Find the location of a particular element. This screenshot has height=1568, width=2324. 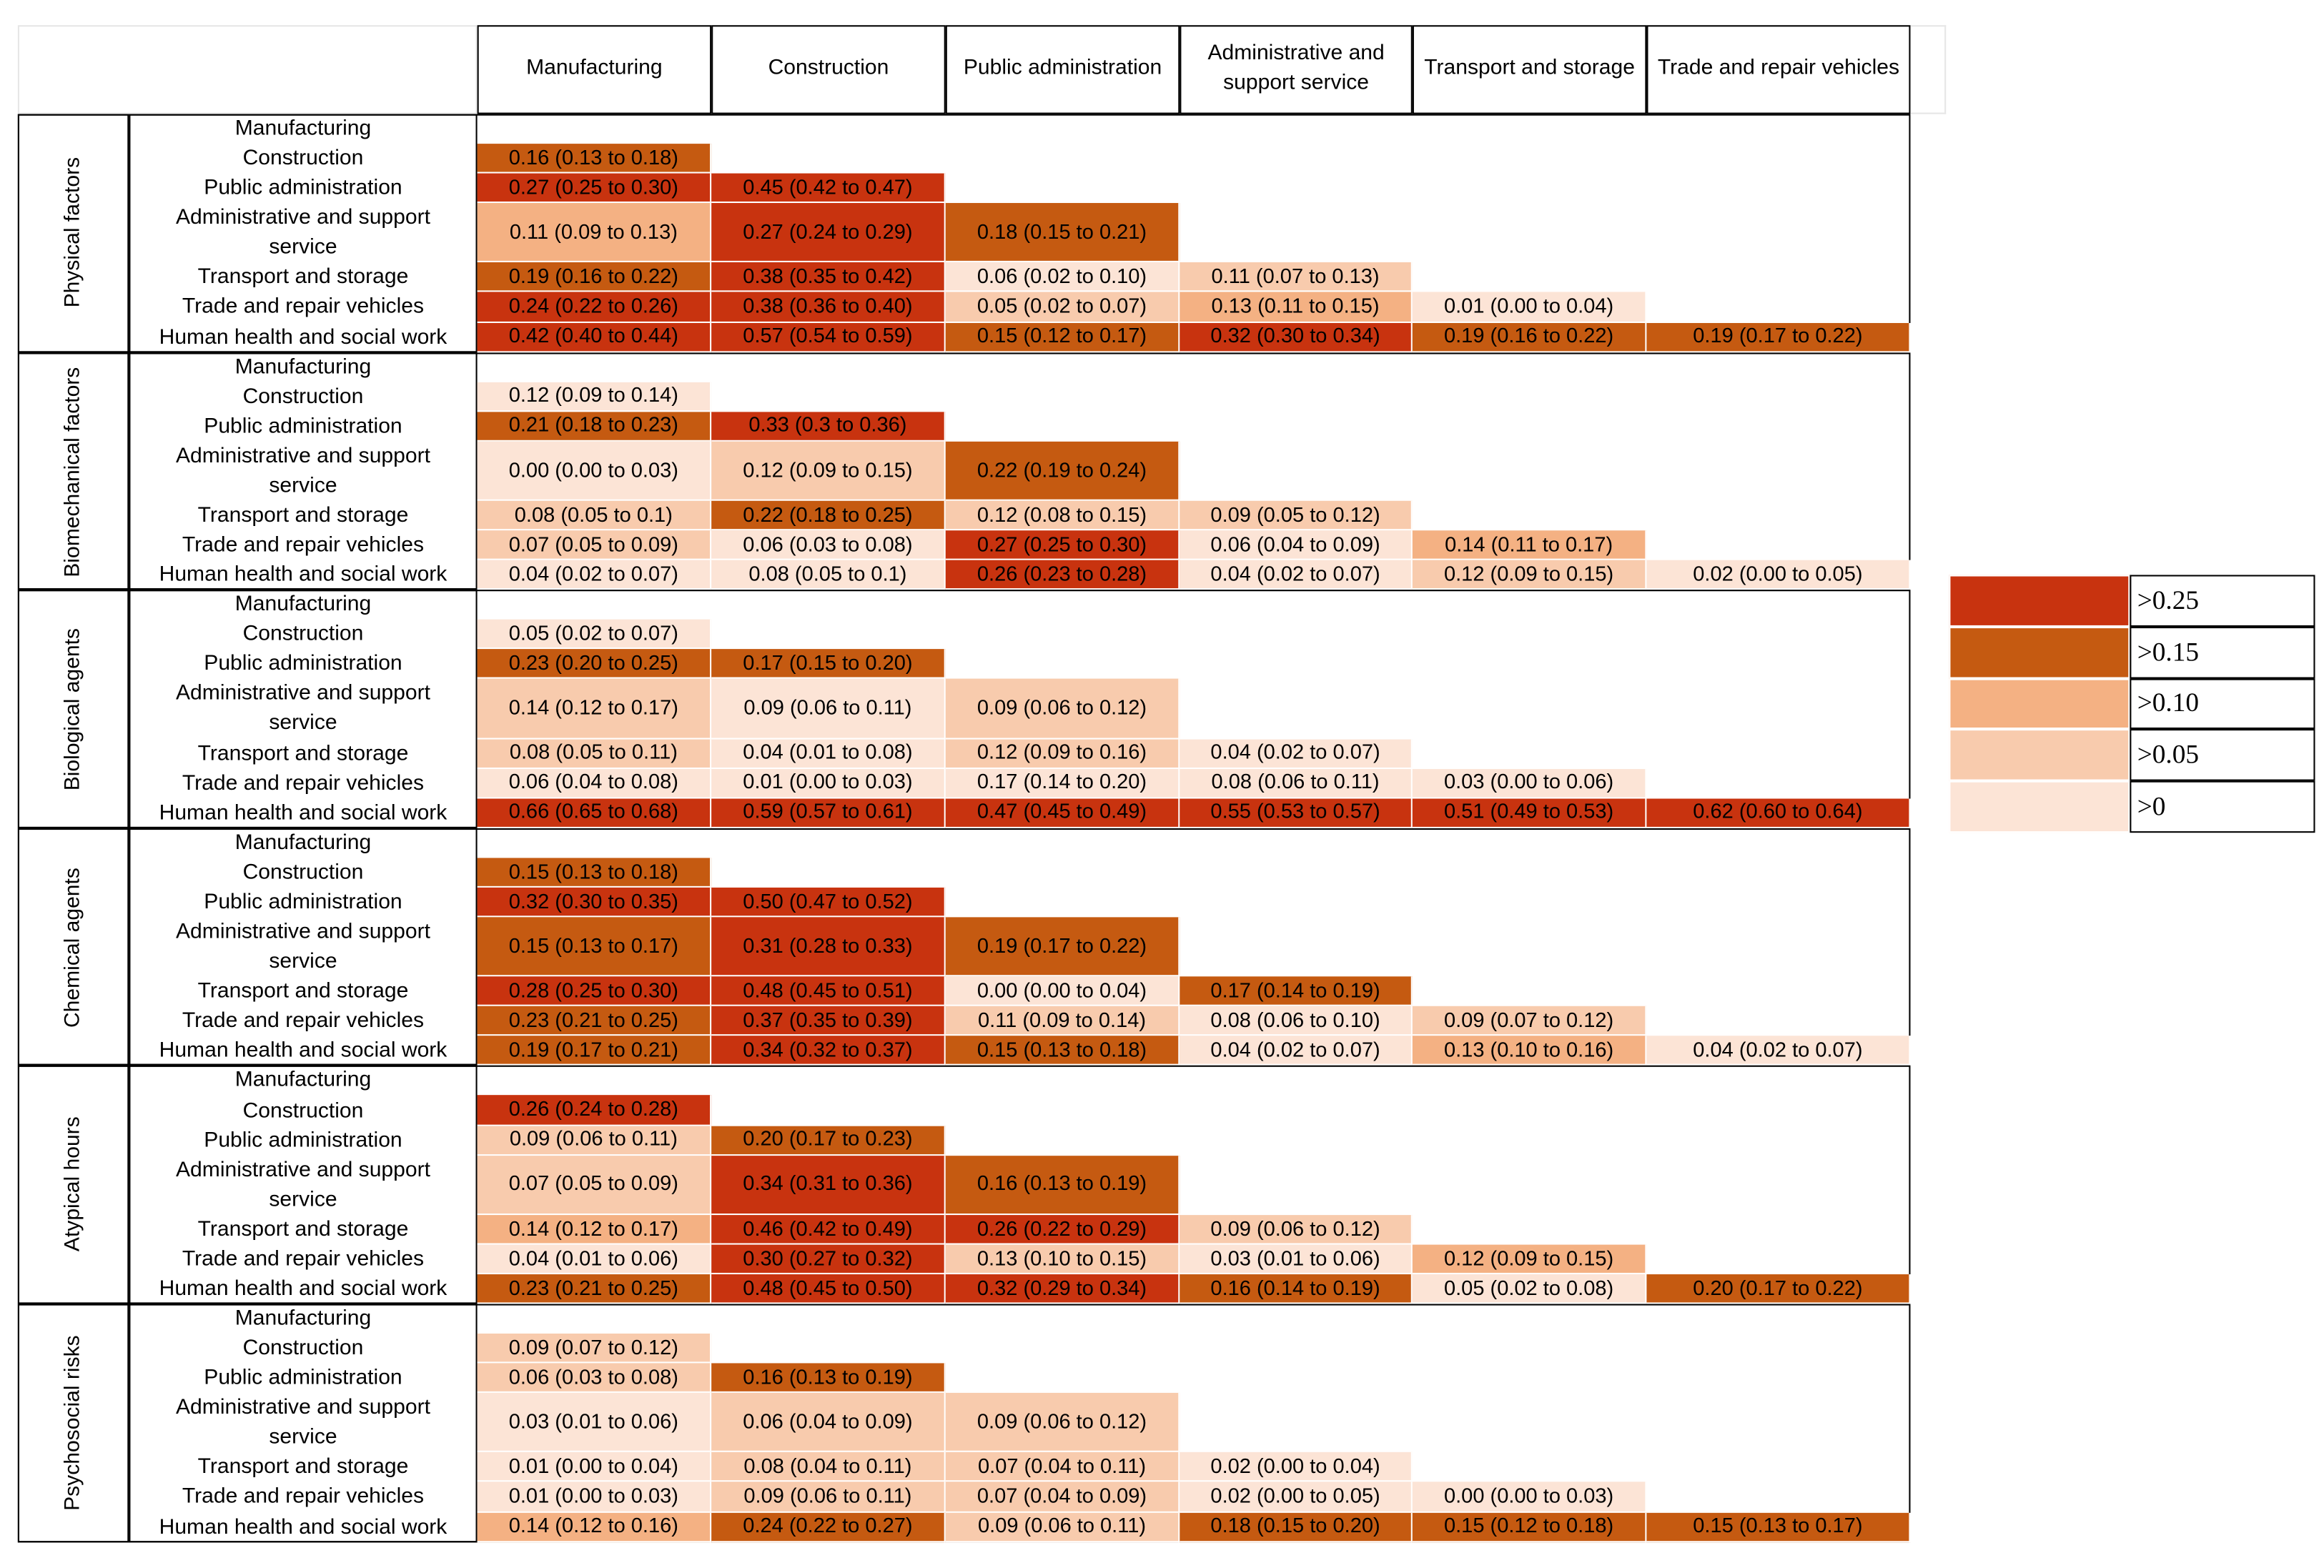

value-cell: 0.07 (0.04 to 0.09) is located at coordinates (1062, 1497).